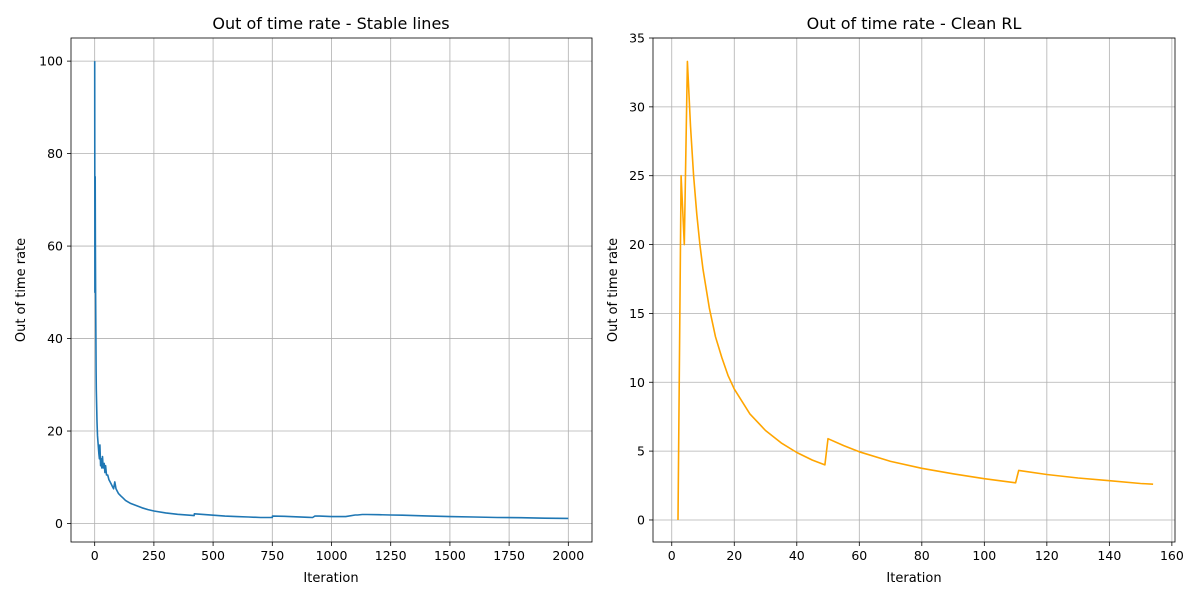 This screenshot has height=600, width=1200. I want to click on x-tick-label: 20, so click(734, 555).